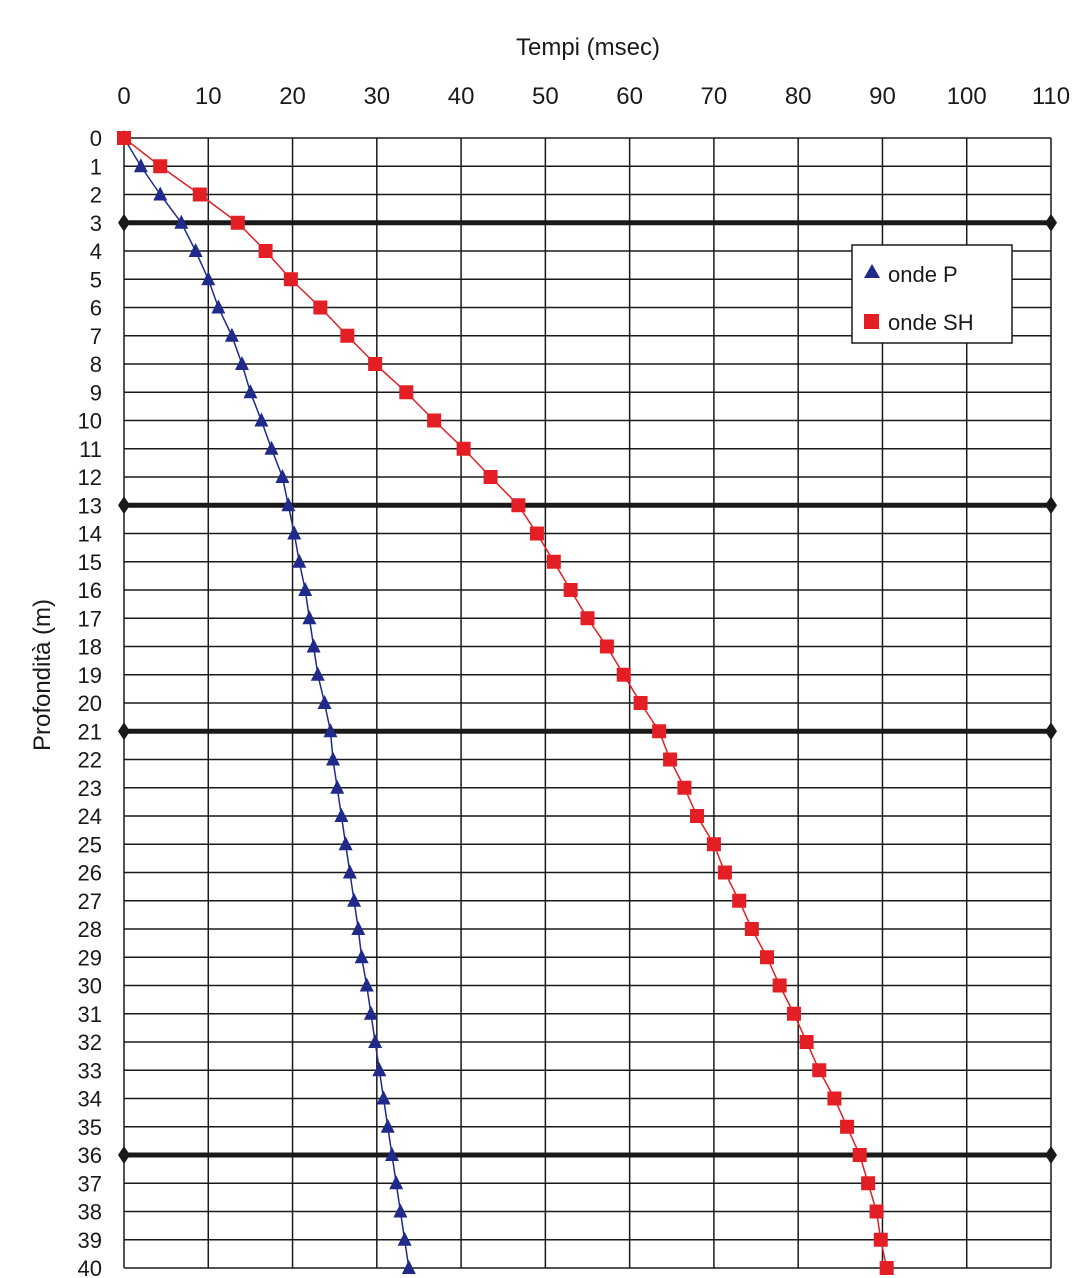 This screenshot has height=1278, width=1082. I want to click on y-tick-label: 25, so click(90, 844).